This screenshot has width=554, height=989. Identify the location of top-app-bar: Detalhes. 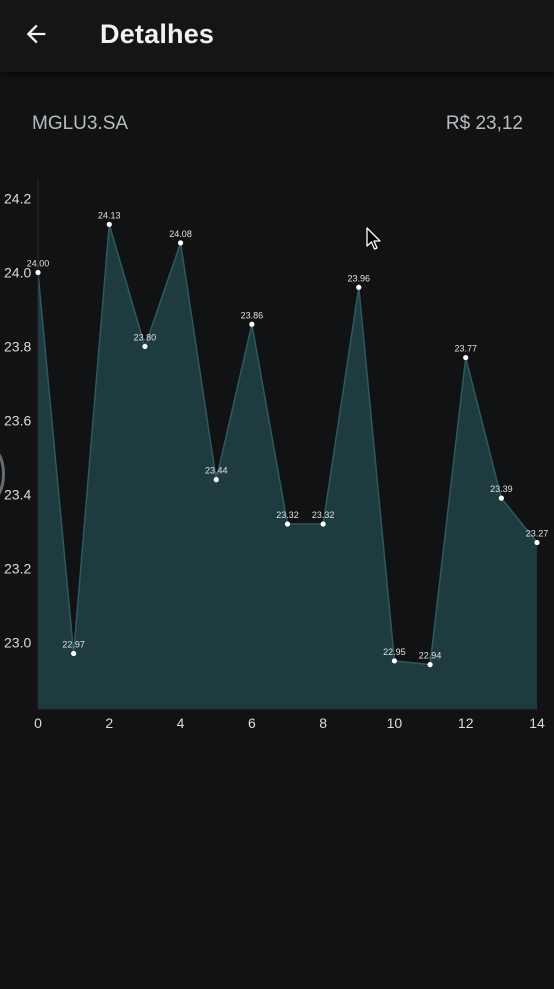
(277, 36).